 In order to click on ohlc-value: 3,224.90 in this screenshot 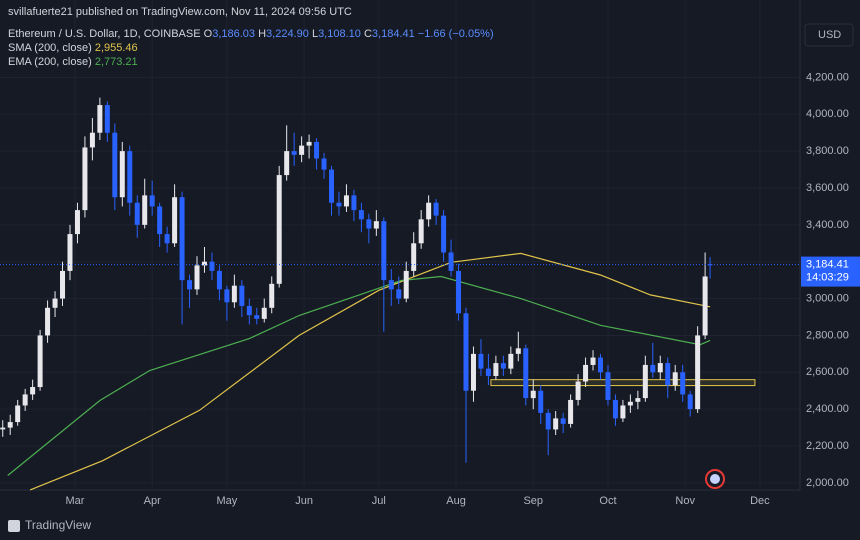, I will do `click(287, 34)`.